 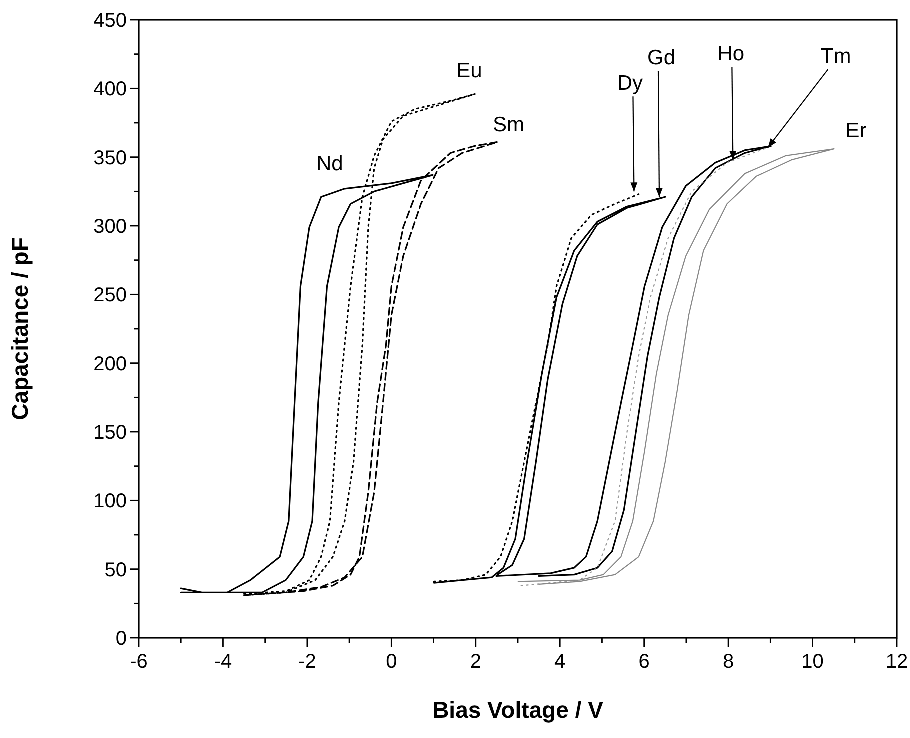 What do you see at coordinates (469, 71) in the screenshot?
I see `annotation: Eu` at bounding box center [469, 71].